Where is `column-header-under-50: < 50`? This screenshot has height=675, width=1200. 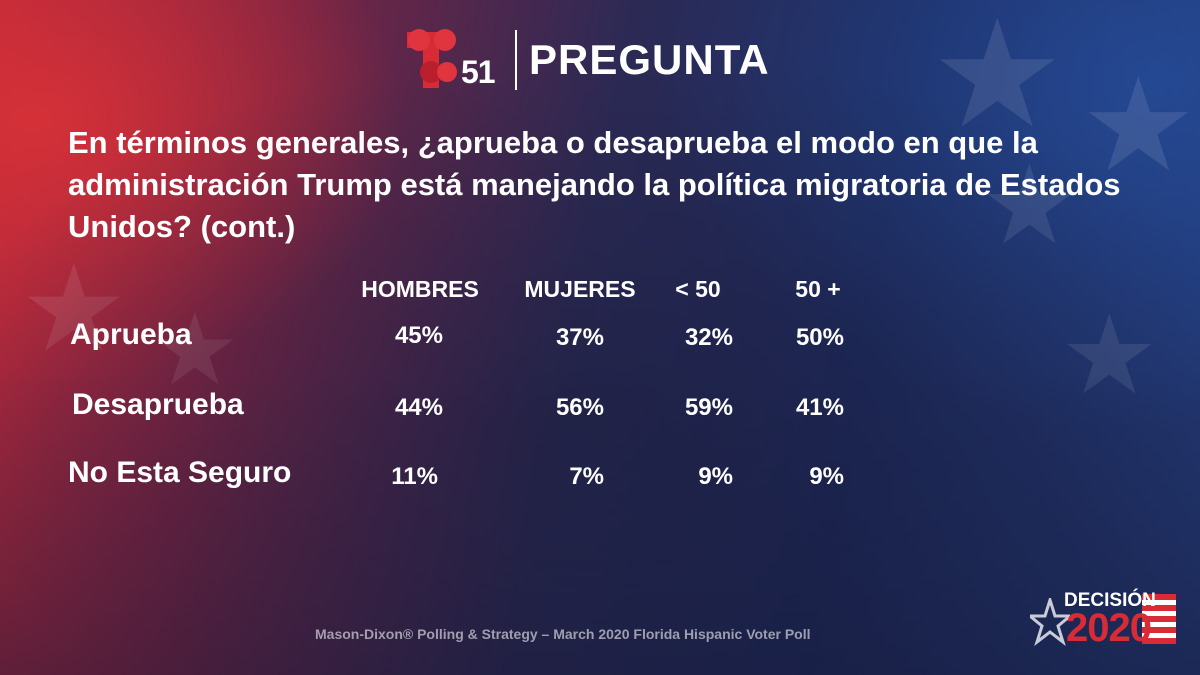 column-header-under-50: < 50 is located at coordinates (698, 289).